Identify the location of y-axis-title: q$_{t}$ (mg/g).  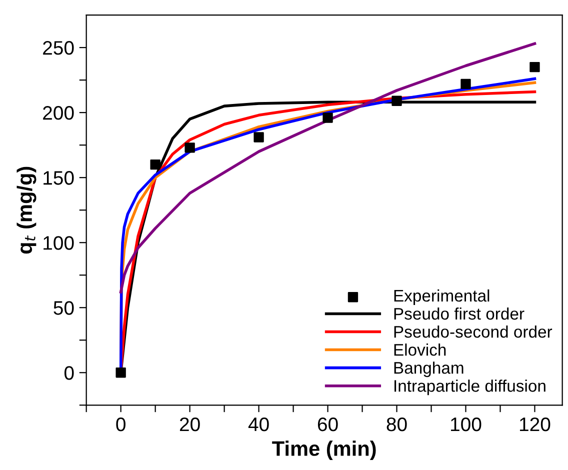
(26, 210).